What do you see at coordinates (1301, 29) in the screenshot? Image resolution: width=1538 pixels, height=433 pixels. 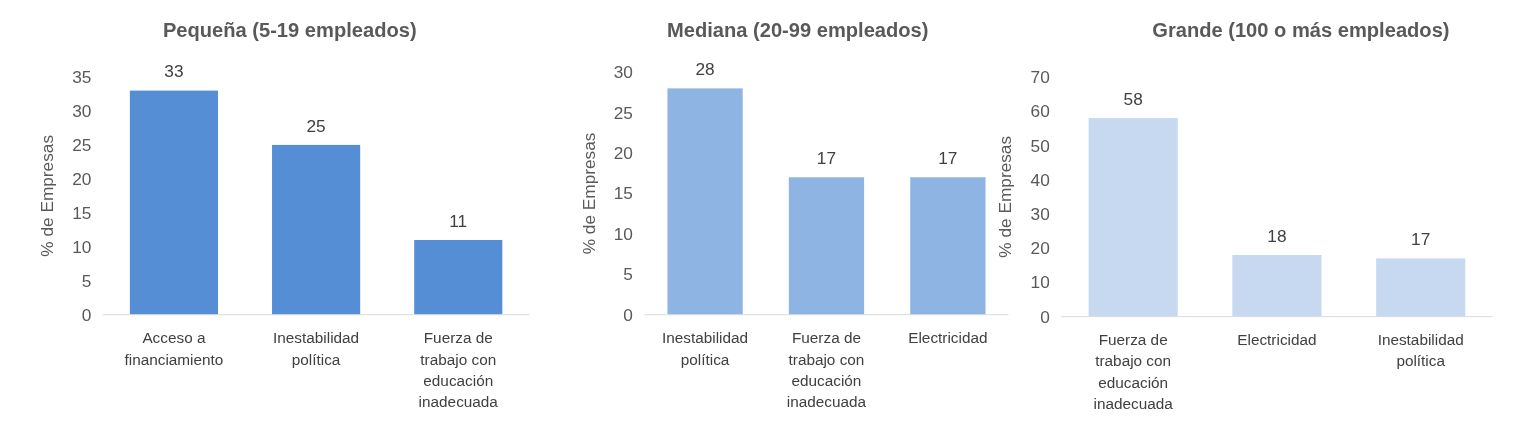 I see `chart-title: Grande (100 o más empleados)` at bounding box center [1301, 29].